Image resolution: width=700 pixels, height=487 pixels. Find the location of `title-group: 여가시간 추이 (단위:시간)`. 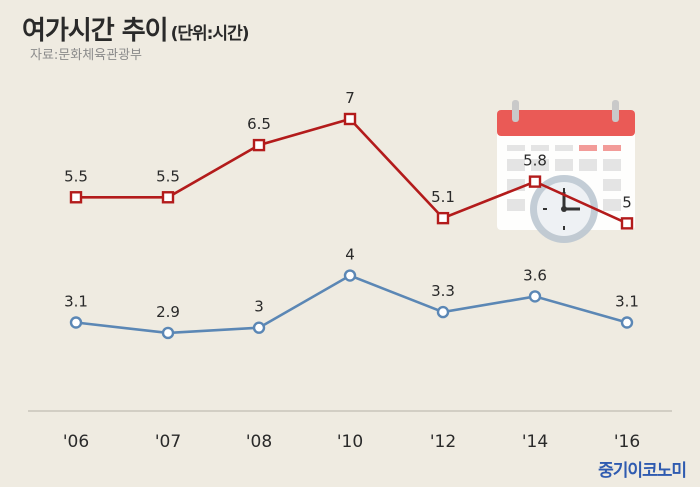

title-group: 여가시간 추이 (단위:시간) is located at coordinates (136, 28).